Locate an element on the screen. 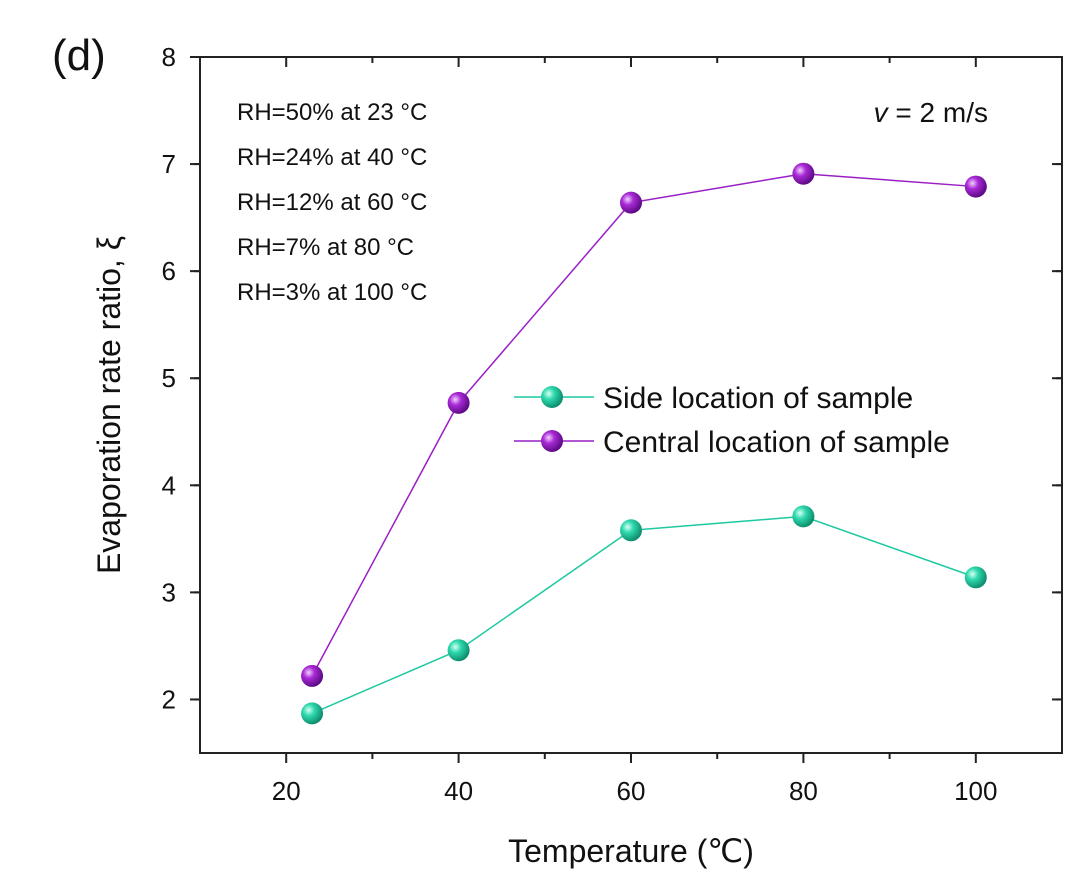 Image resolution: width=1086 pixels, height=884 pixels. y-tick-label: 7 is located at coordinates (169, 164).